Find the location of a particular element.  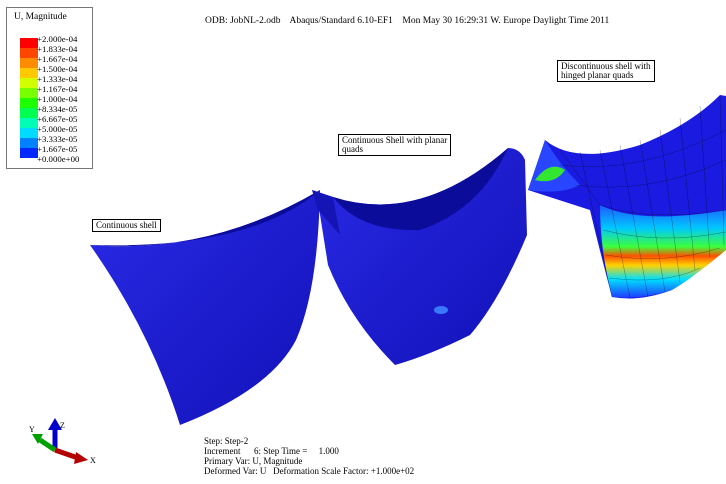

triad-x-label: X is located at coordinates (93, 460).